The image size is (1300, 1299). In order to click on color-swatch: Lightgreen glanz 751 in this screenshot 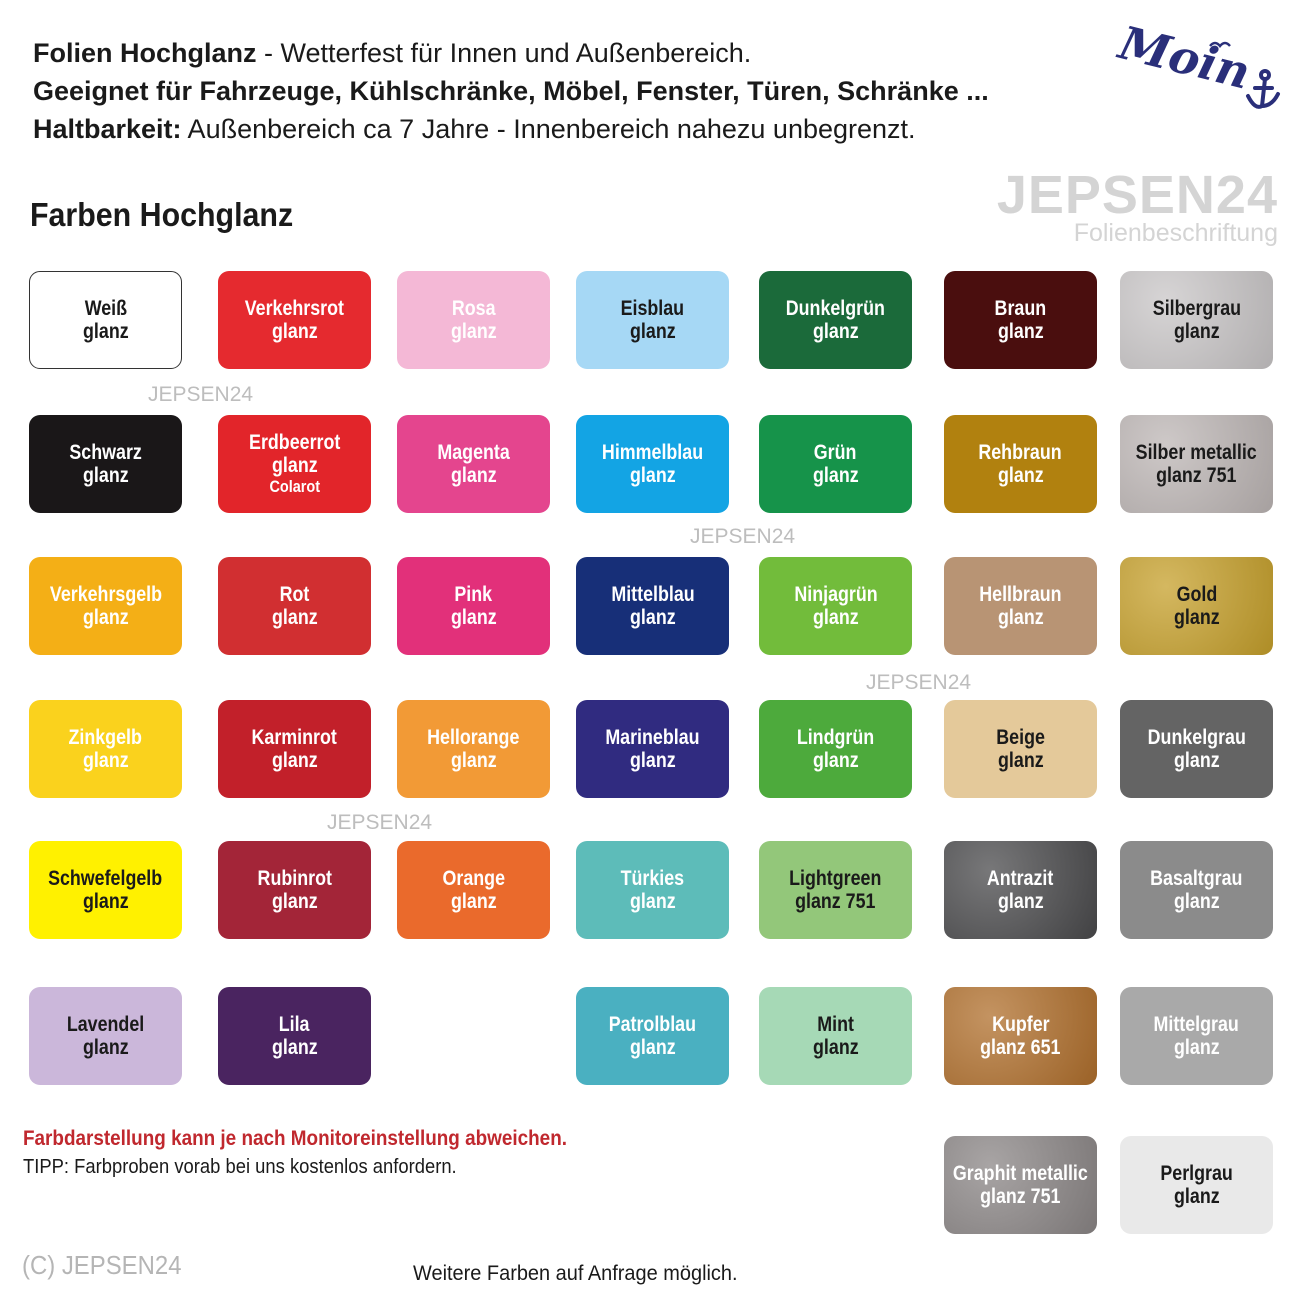, I will do `click(835, 890)`.